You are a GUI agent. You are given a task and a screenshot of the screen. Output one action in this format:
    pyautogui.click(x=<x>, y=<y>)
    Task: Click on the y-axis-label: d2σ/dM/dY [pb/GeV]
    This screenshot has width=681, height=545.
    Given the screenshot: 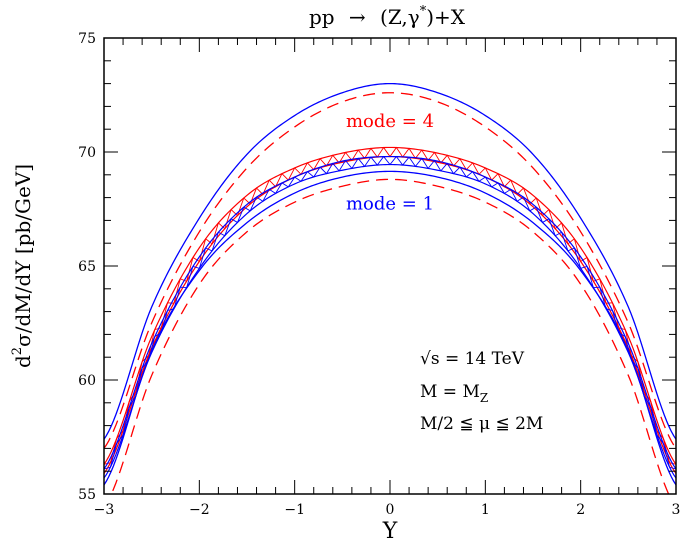 What is the action you would take?
    pyautogui.click(x=22, y=266)
    